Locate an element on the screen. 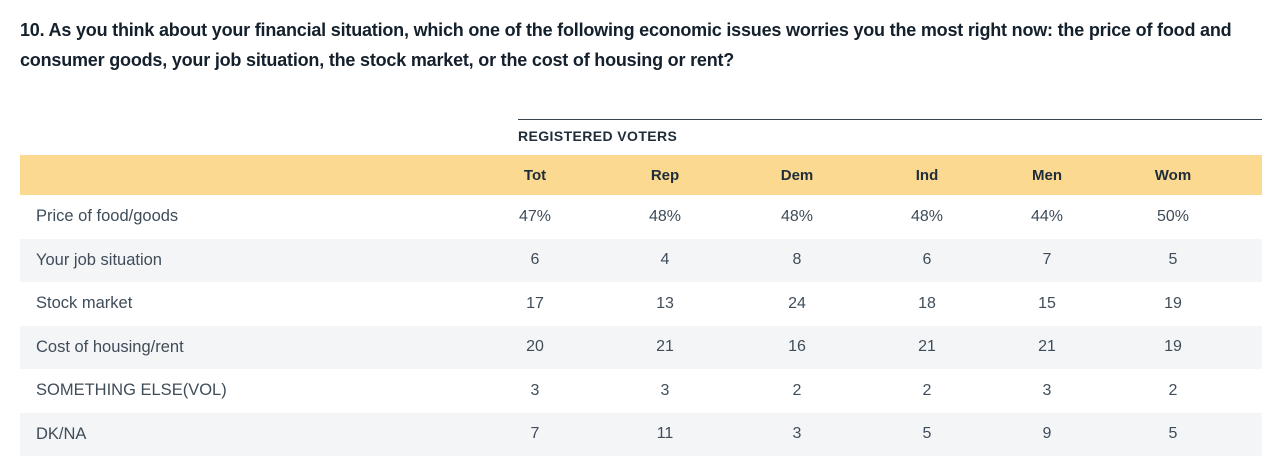 The width and height of the screenshot is (1286, 476). cell-value: 47% is located at coordinates (535, 216).